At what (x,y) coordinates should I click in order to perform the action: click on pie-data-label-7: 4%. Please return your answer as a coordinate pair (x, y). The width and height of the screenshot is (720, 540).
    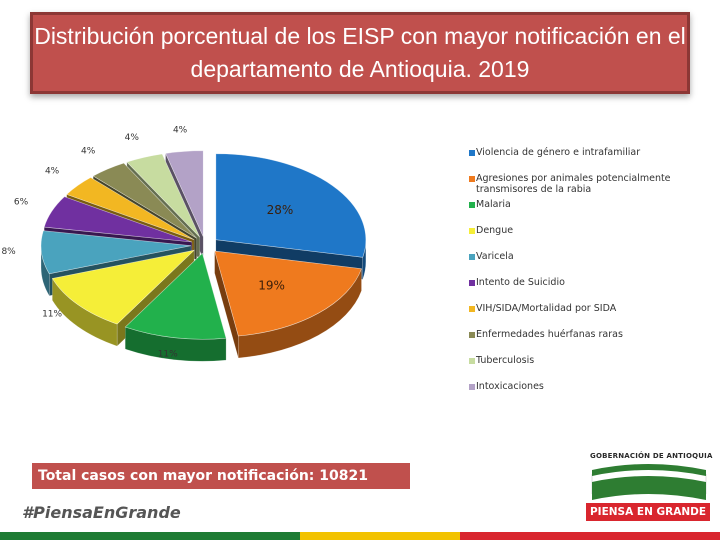
    Looking at the image, I should click on (88, 152).